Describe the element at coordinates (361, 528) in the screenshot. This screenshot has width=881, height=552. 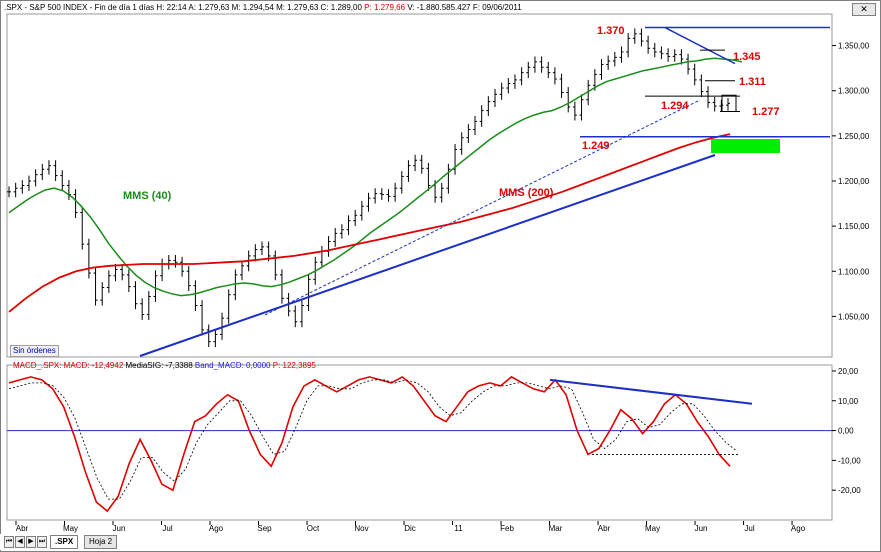
I see `x-tick-label: Nov` at that location.